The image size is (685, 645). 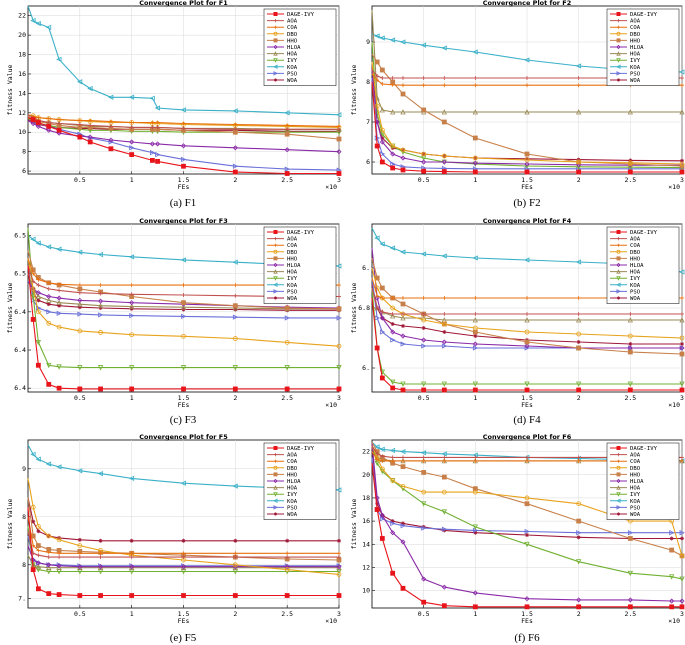 What do you see at coordinates (527, 3) in the screenshot?
I see `chart-title: Convergence Plot for F2` at bounding box center [527, 3].